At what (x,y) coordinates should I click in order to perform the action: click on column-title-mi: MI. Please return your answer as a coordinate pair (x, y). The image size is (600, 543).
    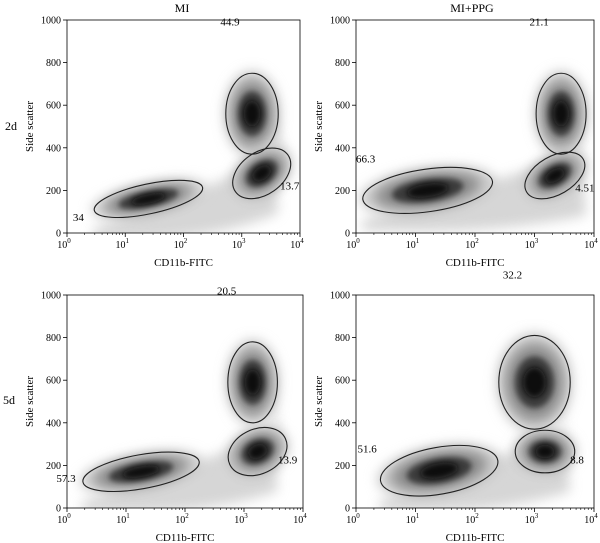
    Looking at the image, I should click on (182, 8).